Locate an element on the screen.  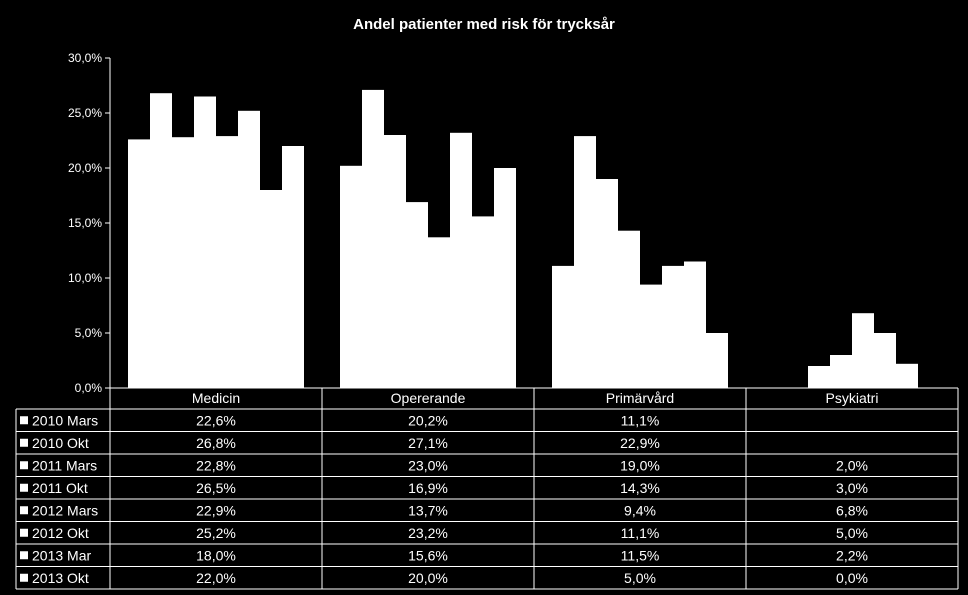
data-label: 11,5% is located at coordinates (640, 555).